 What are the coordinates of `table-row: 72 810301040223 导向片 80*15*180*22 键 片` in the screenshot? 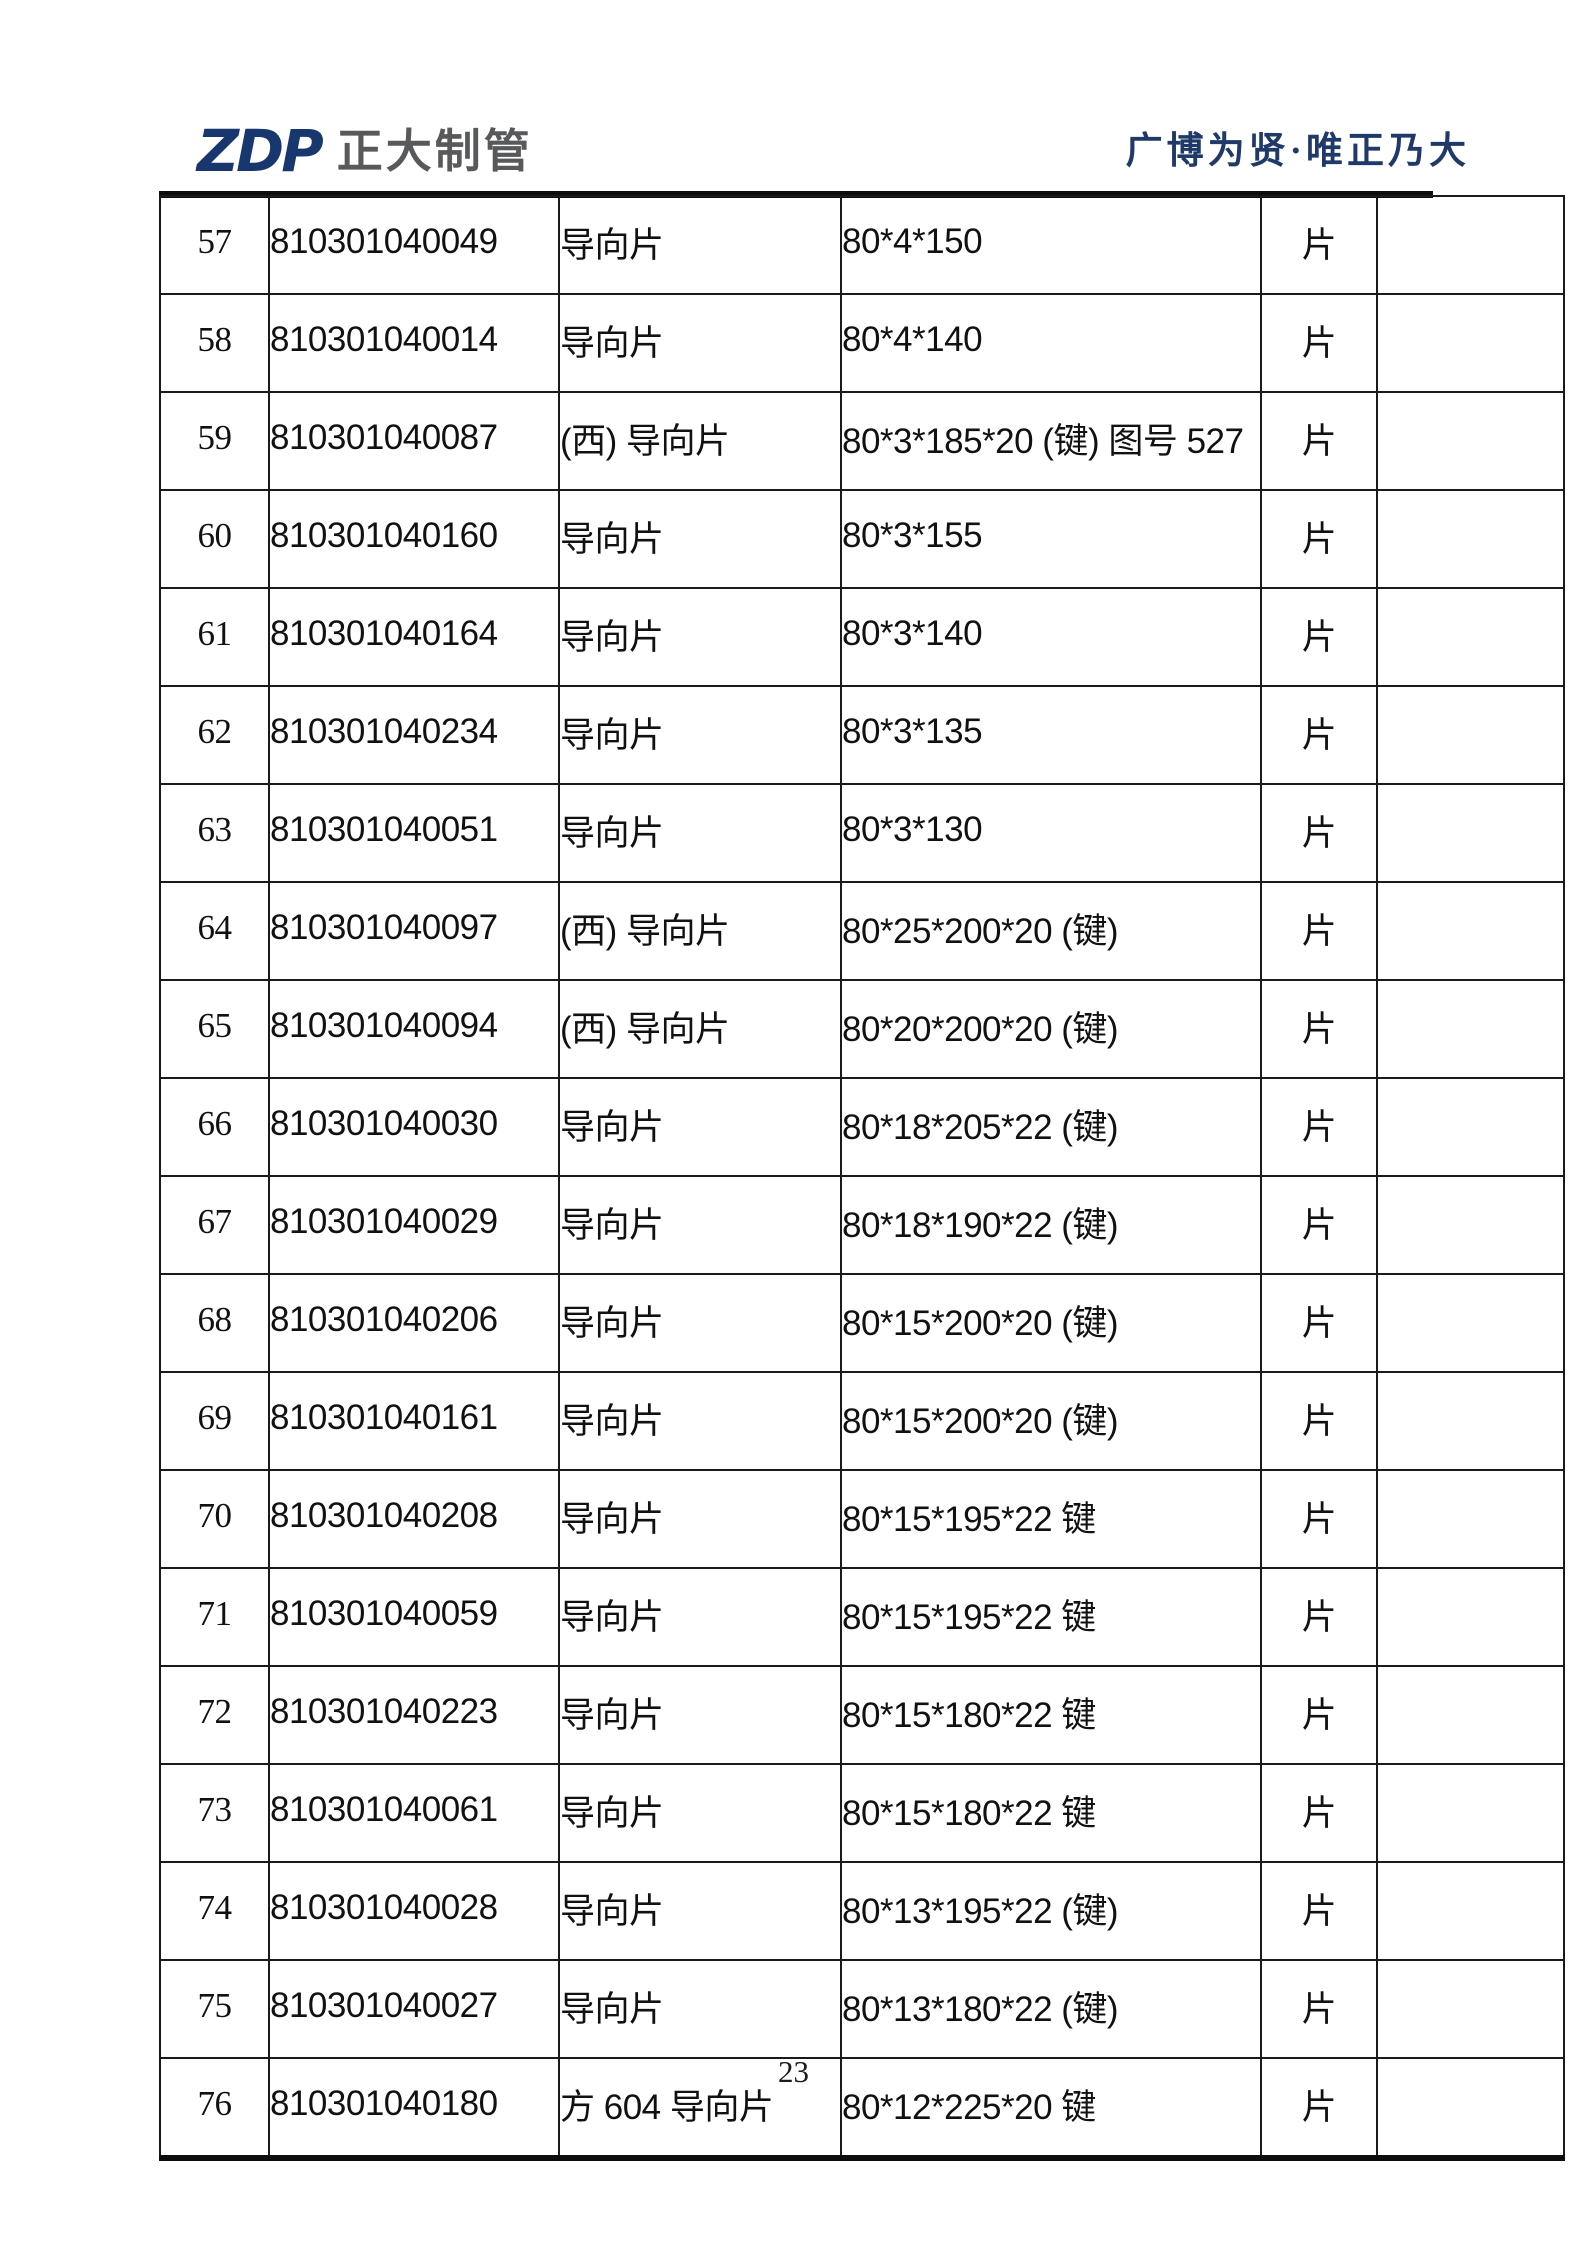 It's located at (862, 1715).